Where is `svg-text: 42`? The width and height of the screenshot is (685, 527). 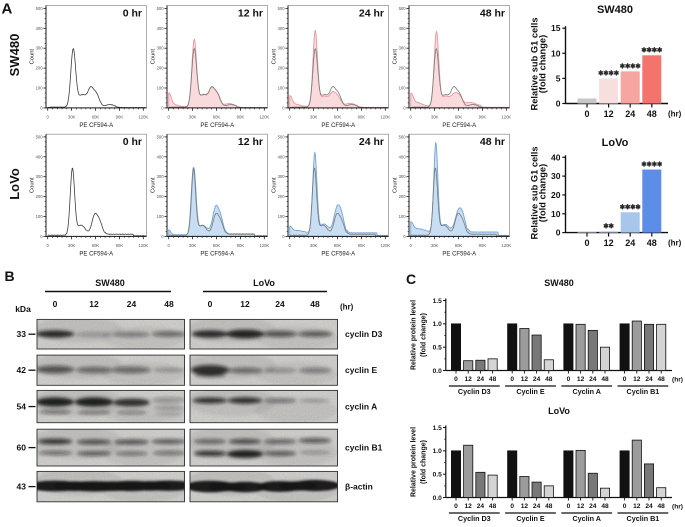 svg-text: 42 is located at coordinates (22, 370).